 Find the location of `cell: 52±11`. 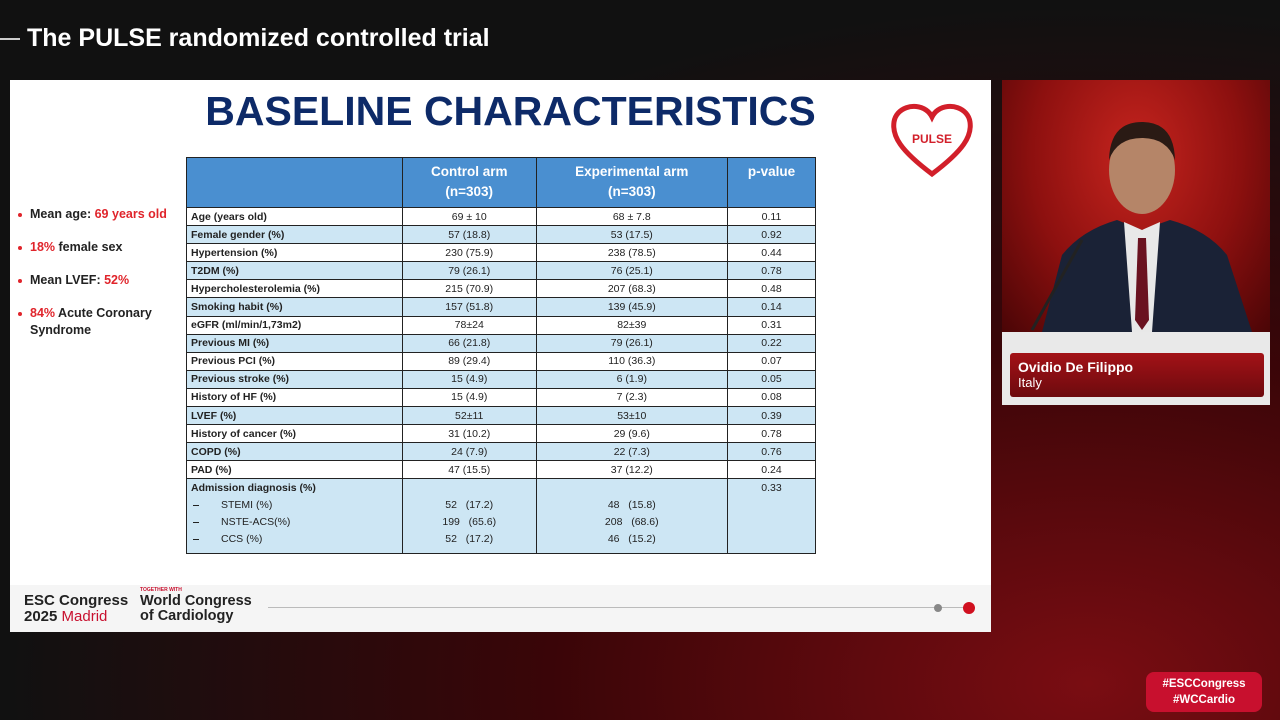

cell: 52±11 is located at coordinates (469, 416).